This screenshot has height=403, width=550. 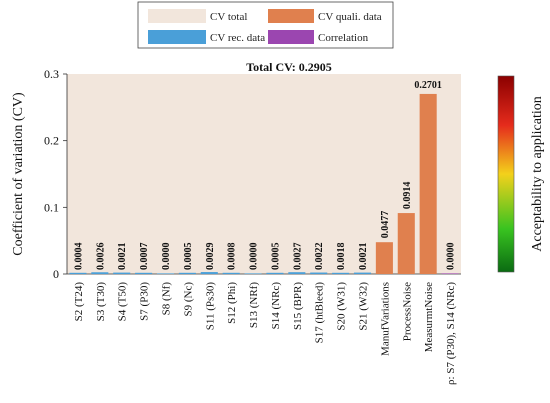 What do you see at coordinates (291, 16) in the screenshot?
I see `legend-swatch-cv-quali` at bounding box center [291, 16].